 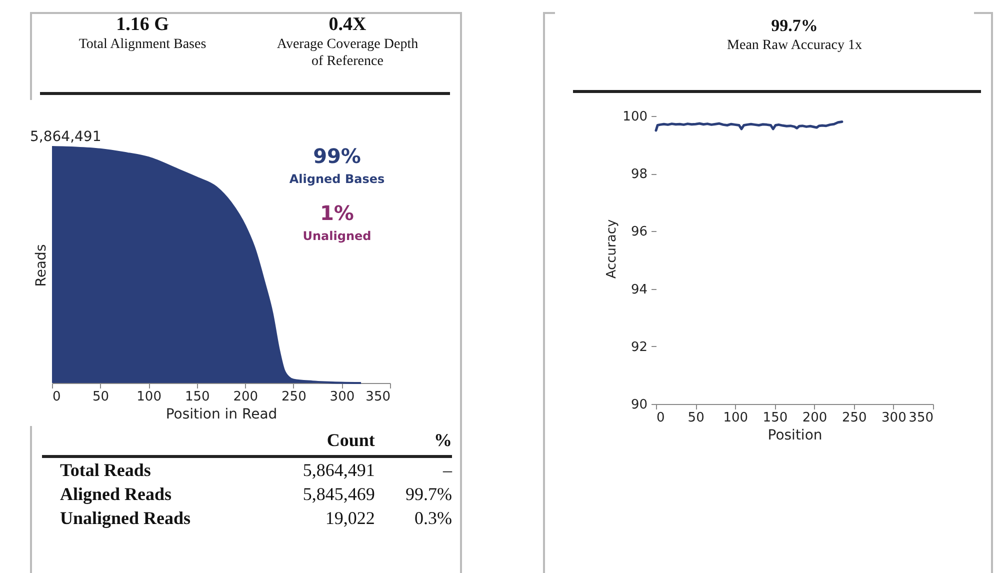 What do you see at coordinates (639, 290) in the screenshot?
I see `y-tick-label: 94` at bounding box center [639, 290].